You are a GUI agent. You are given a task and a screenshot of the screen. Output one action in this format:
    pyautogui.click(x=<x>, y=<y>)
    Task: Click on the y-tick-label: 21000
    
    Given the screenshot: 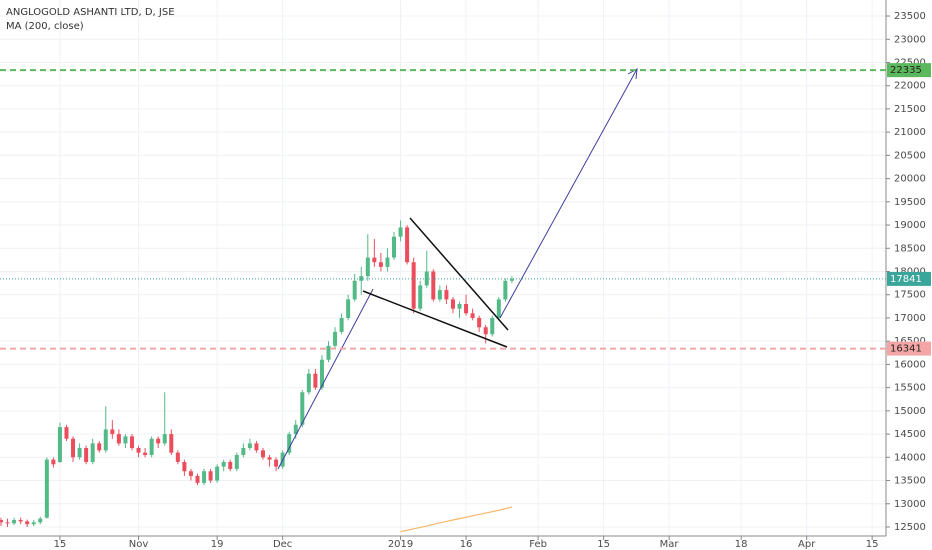 What is the action you would take?
    pyautogui.click(x=910, y=132)
    